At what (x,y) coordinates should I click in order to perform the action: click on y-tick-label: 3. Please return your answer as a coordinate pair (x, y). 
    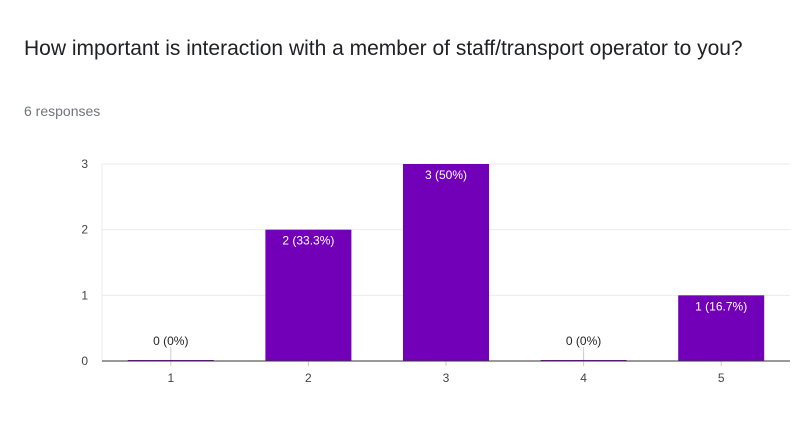
    Looking at the image, I should click on (84, 164).